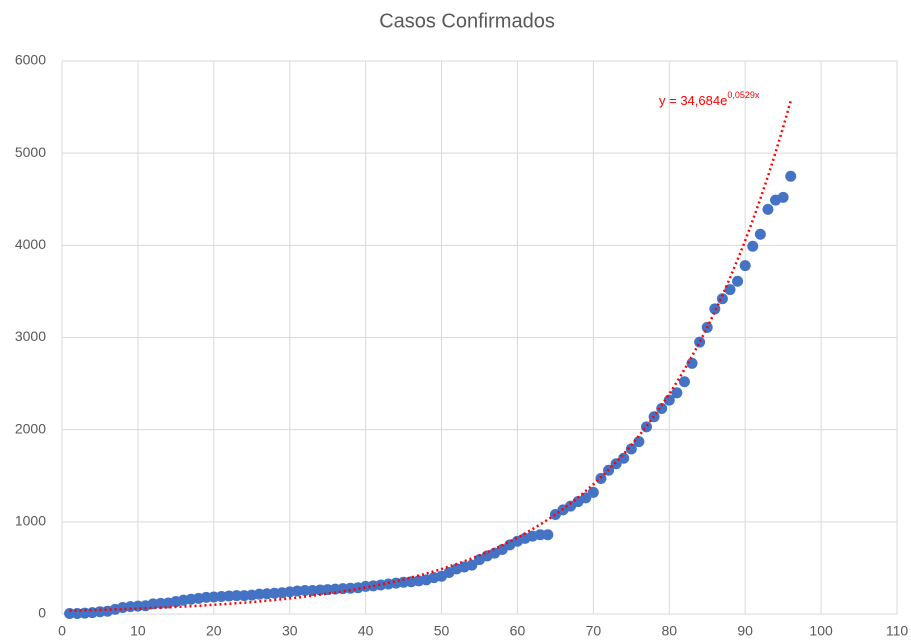 Image resolution: width=911 pixels, height=641 pixels. Describe the element at coordinates (518, 631) in the screenshot. I see `x-tick-label: 60` at that location.